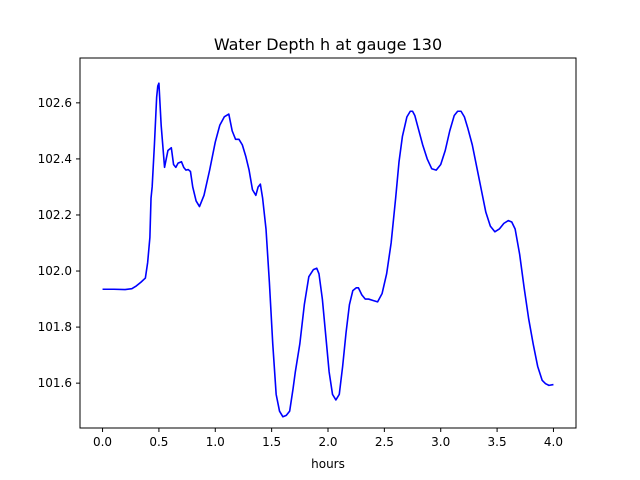  Describe the element at coordinates (328, 464) in the screenshot. I see `x-axis-label: hours` at that location.